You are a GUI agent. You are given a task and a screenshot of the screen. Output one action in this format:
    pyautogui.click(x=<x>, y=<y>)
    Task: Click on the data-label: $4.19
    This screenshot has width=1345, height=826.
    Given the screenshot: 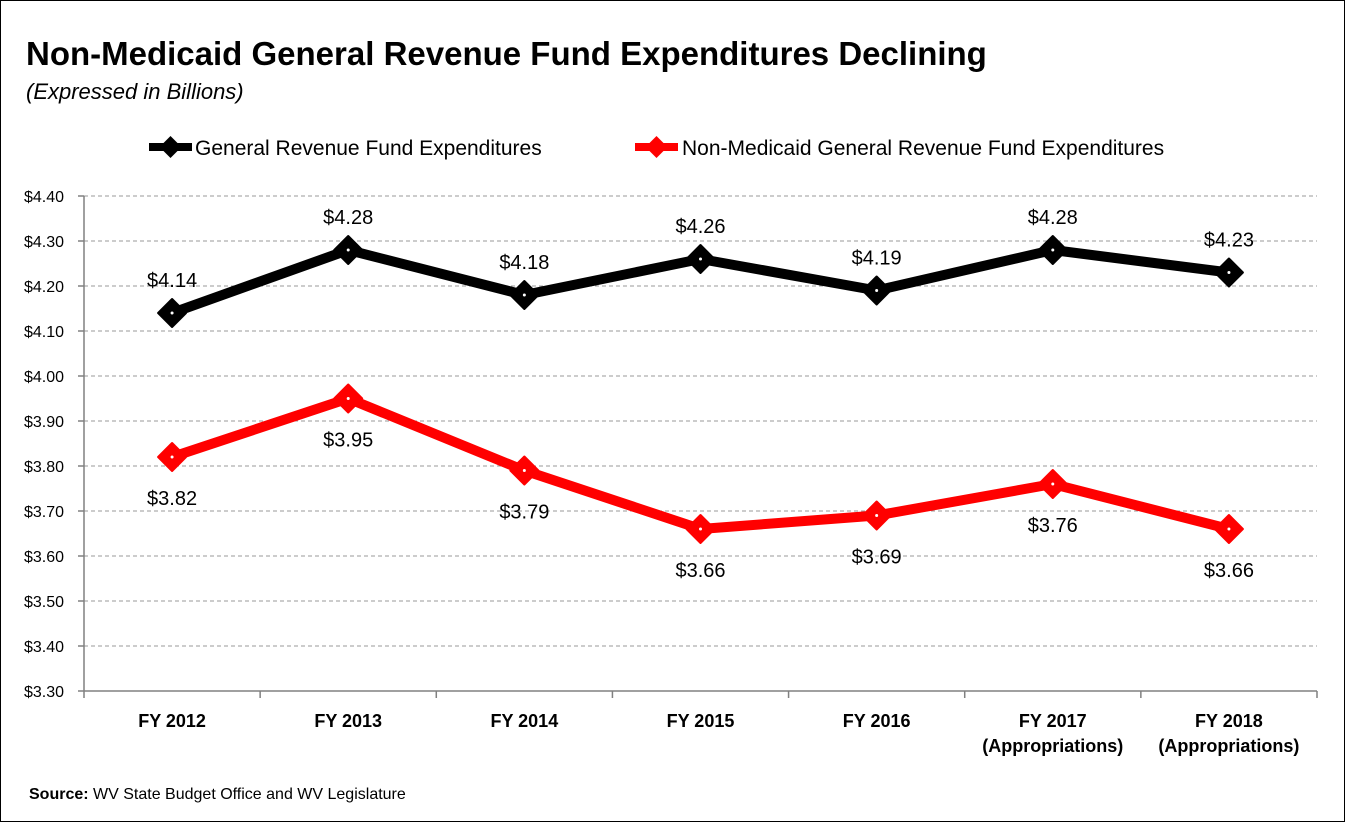 What is the action you would take?
    pyautogui.click(x=877, y=259)
    